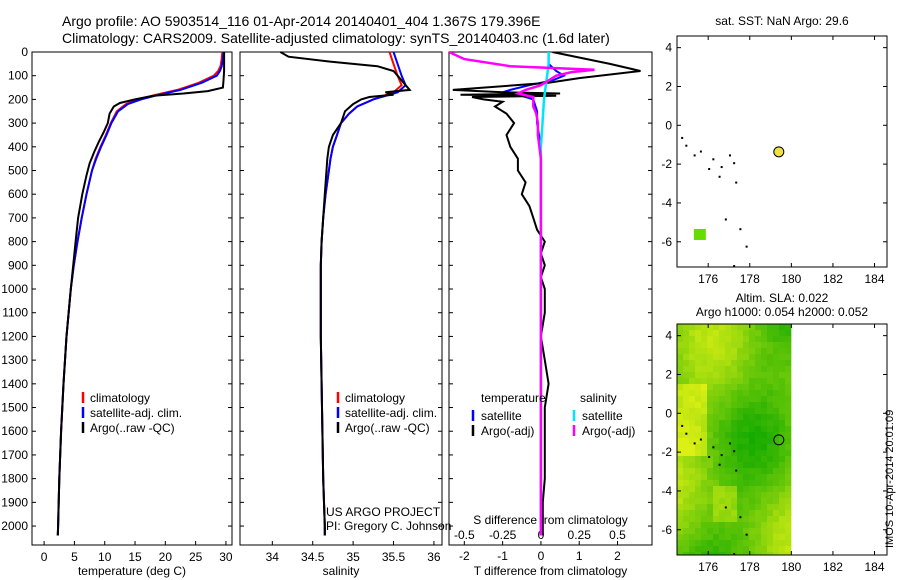 This screenshot has height=580, width=900. I want to click on depth-tick-label: 1300, so click(14, 360).